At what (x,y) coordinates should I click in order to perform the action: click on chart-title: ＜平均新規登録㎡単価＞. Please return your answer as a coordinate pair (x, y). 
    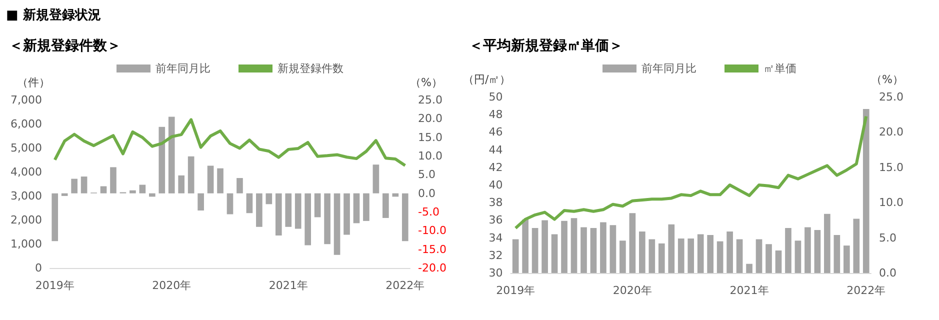
    Looking at the image, I should click on (546, 45).